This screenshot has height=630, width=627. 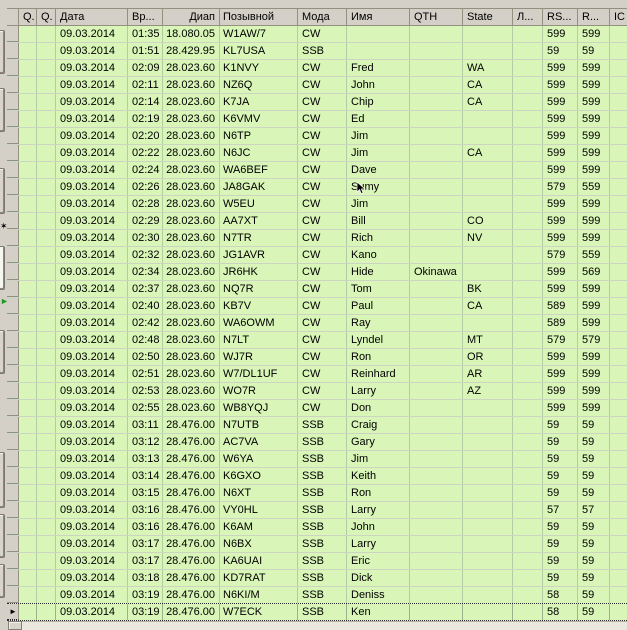 I want to click on cell-call: WB8YQJ, so click(x=259, y=408).